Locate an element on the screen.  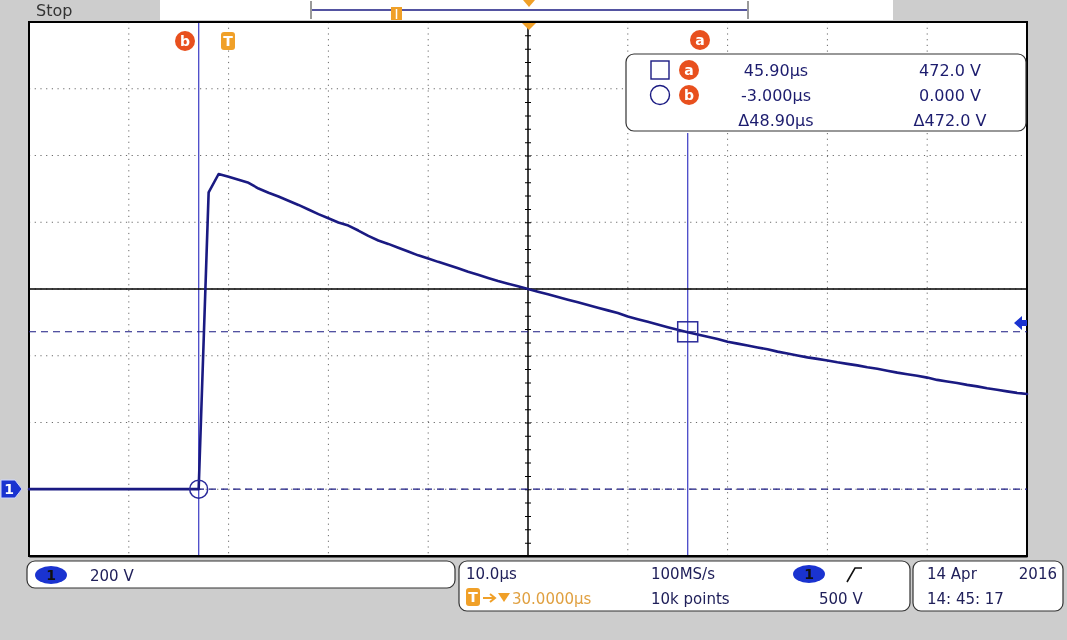
text: 14: 45: 17 is located at coordinates (965, 599).